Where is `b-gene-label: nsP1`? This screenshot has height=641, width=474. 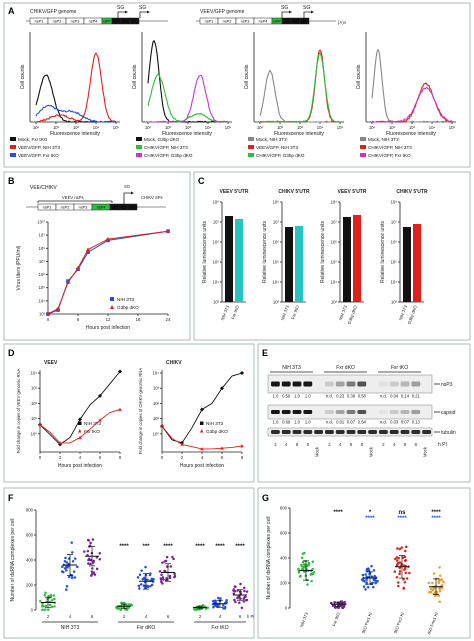 b-gene-label: nsP1 is located at coordinates (47, 207).